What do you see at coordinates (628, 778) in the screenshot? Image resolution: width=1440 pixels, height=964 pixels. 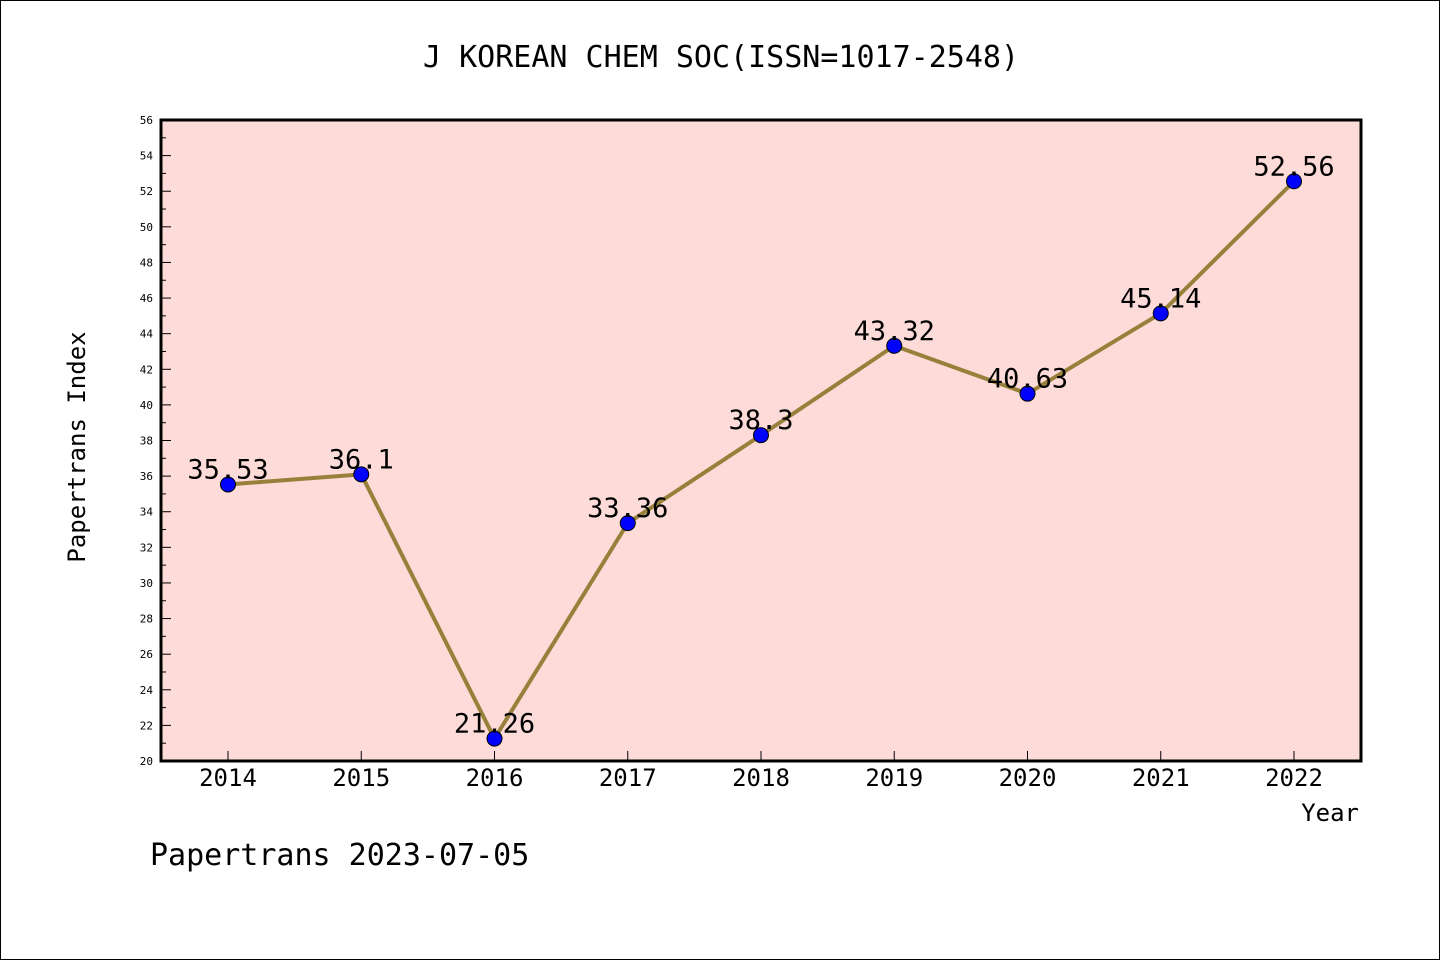 I see `x-tick-label: 2017` at bounding box center [628, 778].